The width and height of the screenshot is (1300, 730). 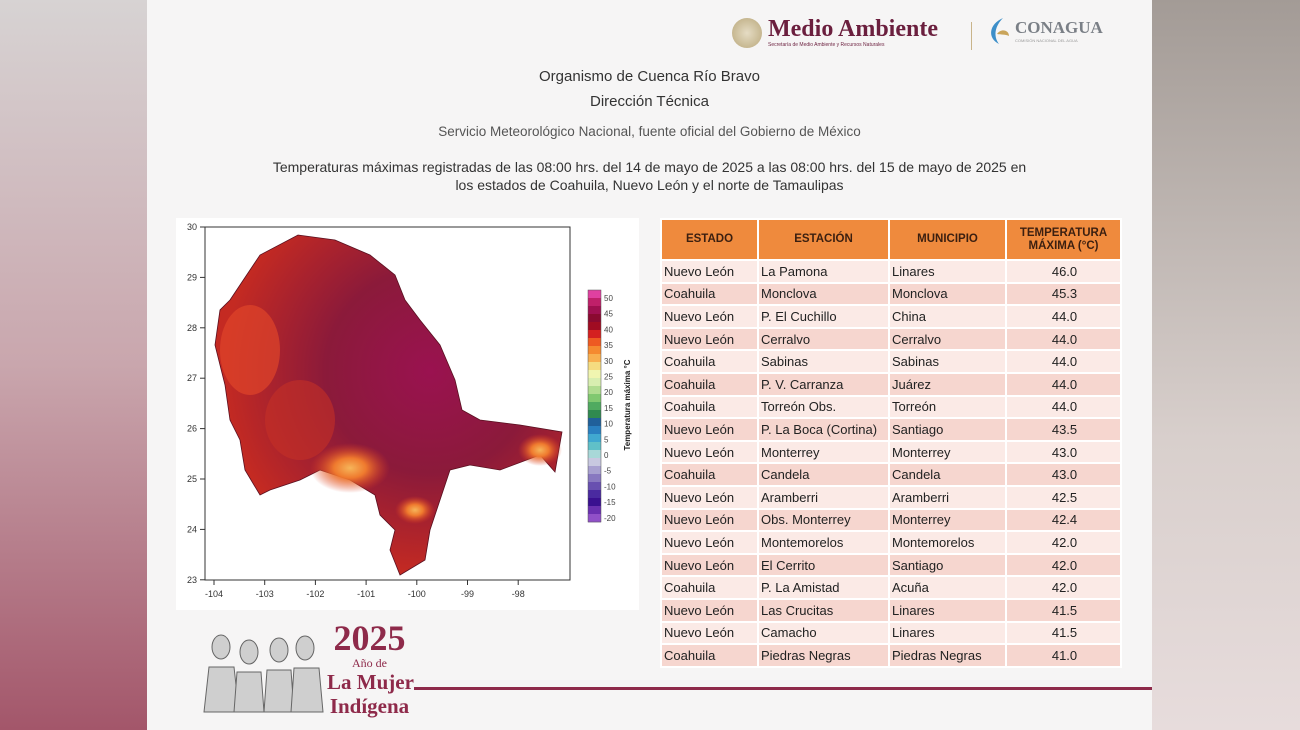 I want to click on cell-municipio: Aramberri, so click(x=947, y=497).